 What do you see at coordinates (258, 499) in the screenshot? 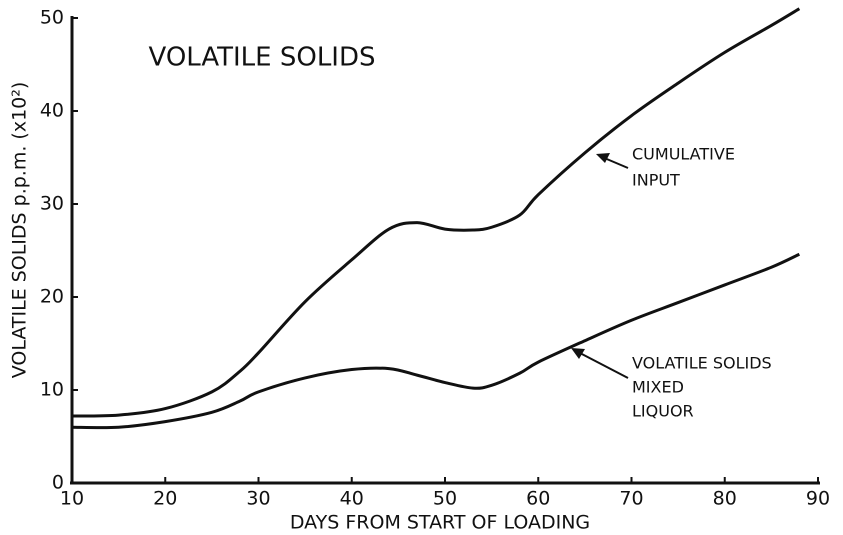
I see `x-tick-label: 30` at bounding box center [258, 499].